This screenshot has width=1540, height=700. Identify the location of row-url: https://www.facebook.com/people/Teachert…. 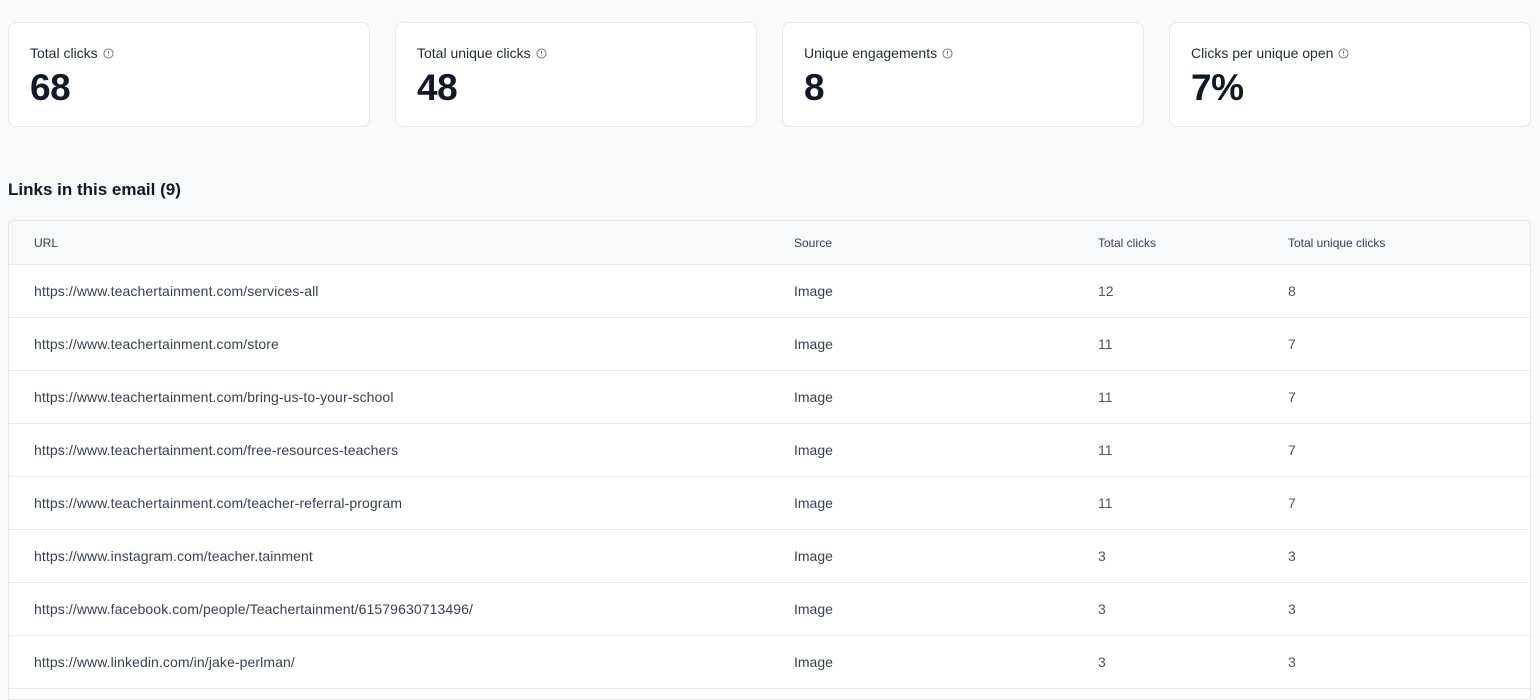
(254, 609).